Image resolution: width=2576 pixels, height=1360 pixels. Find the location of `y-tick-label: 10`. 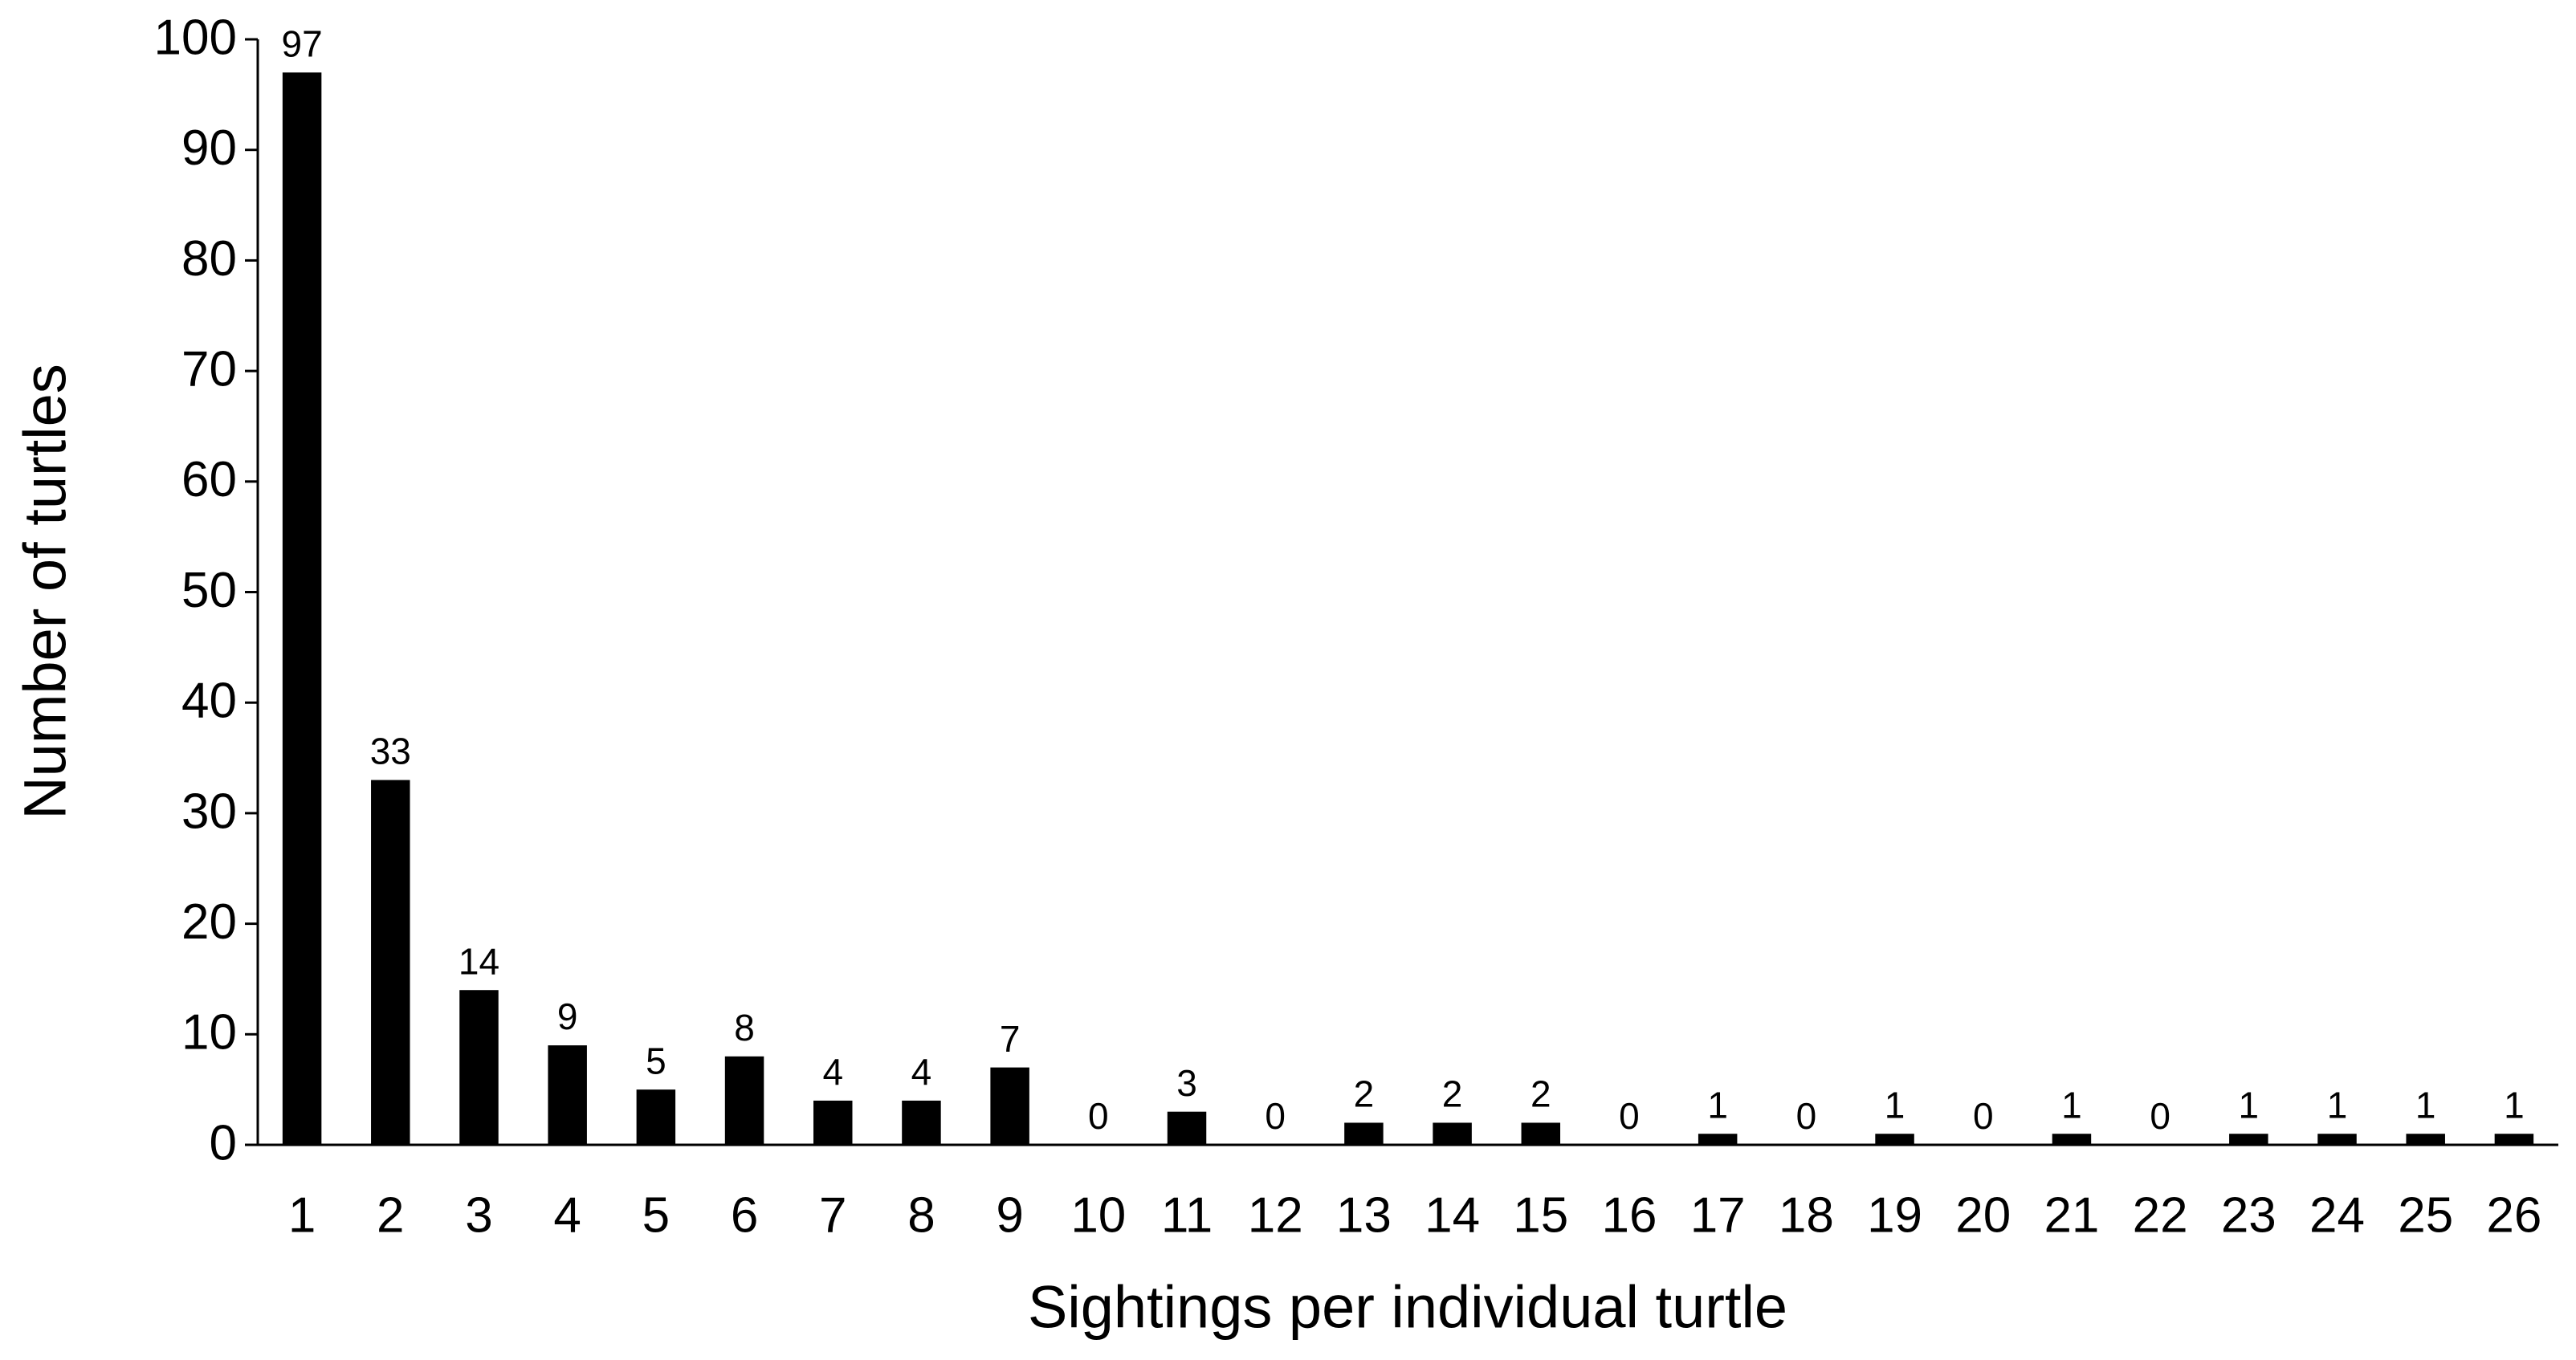

y-tick-label: 10 is located at coordinates (209, 1033).